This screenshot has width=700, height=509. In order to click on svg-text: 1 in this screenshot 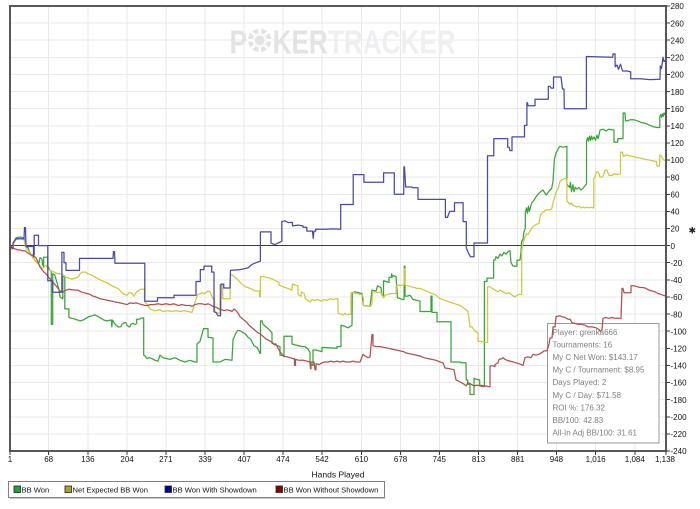, I will do `click(10, 459)`.